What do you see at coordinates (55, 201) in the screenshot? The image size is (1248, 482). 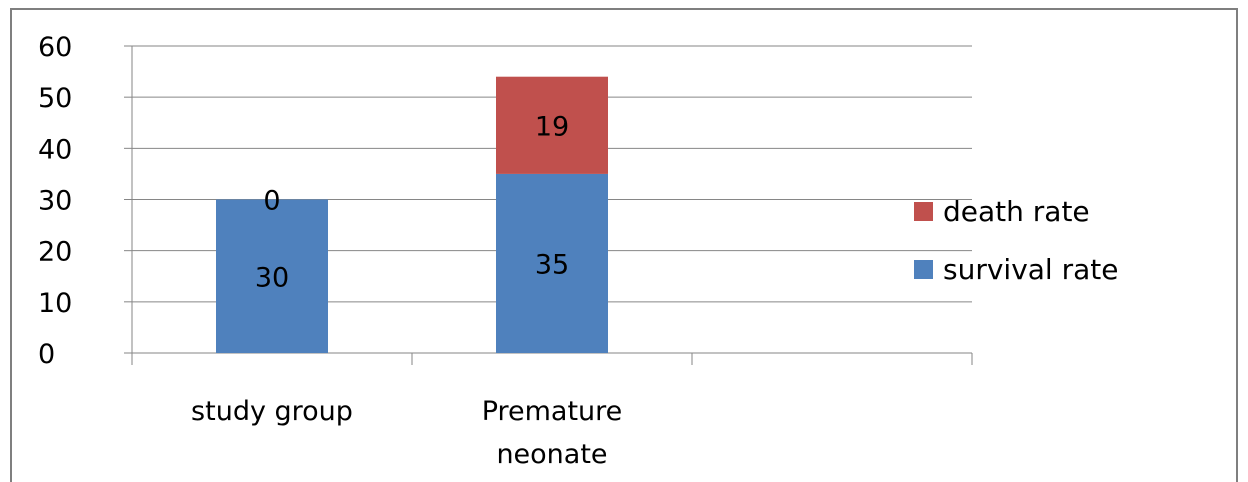 I see `y-tick-label: 30` at bounding box center [55, 201].